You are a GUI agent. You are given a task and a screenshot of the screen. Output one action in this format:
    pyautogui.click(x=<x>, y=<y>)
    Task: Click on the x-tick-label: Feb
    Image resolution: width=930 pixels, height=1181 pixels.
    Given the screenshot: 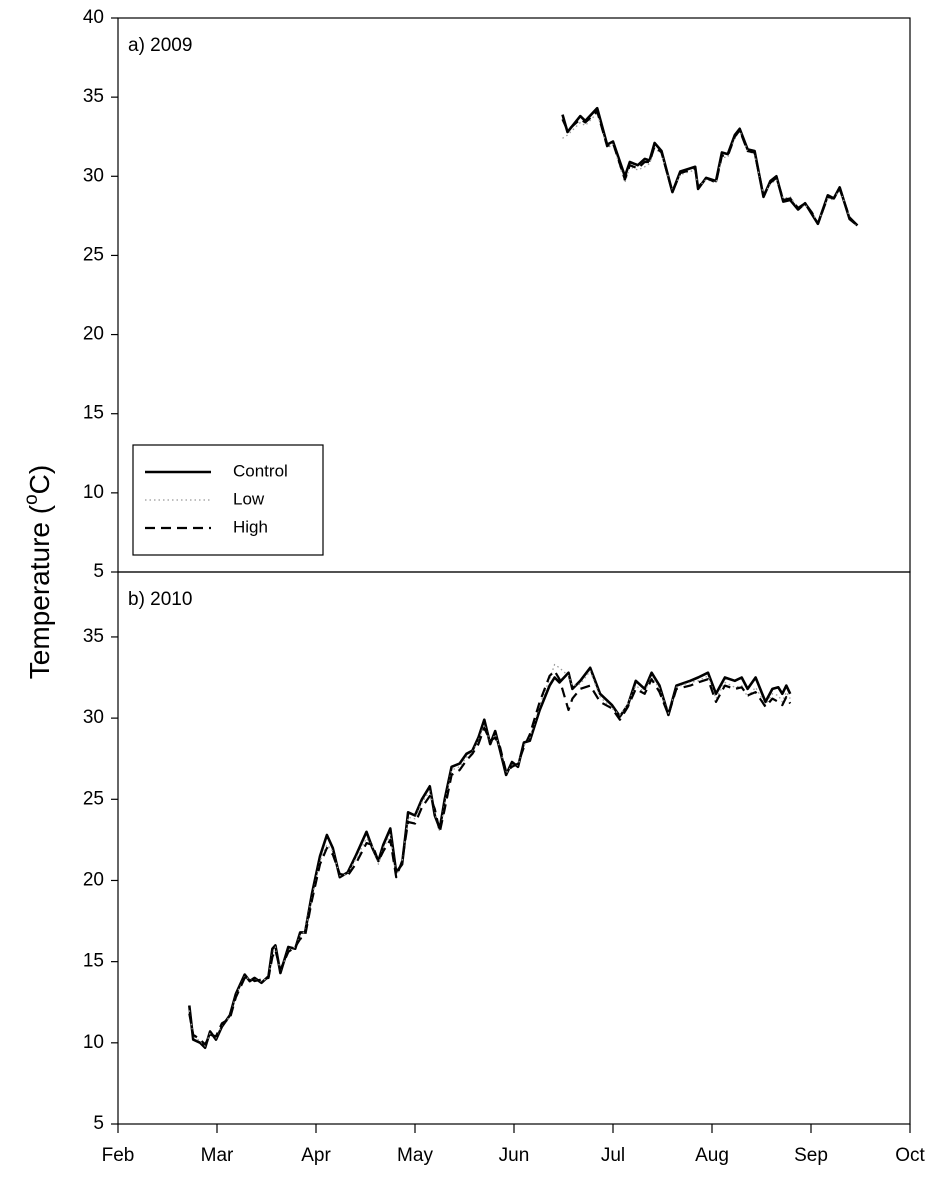 What is the action you would take?
    pyautogui.click(x=118, y=1155)
    